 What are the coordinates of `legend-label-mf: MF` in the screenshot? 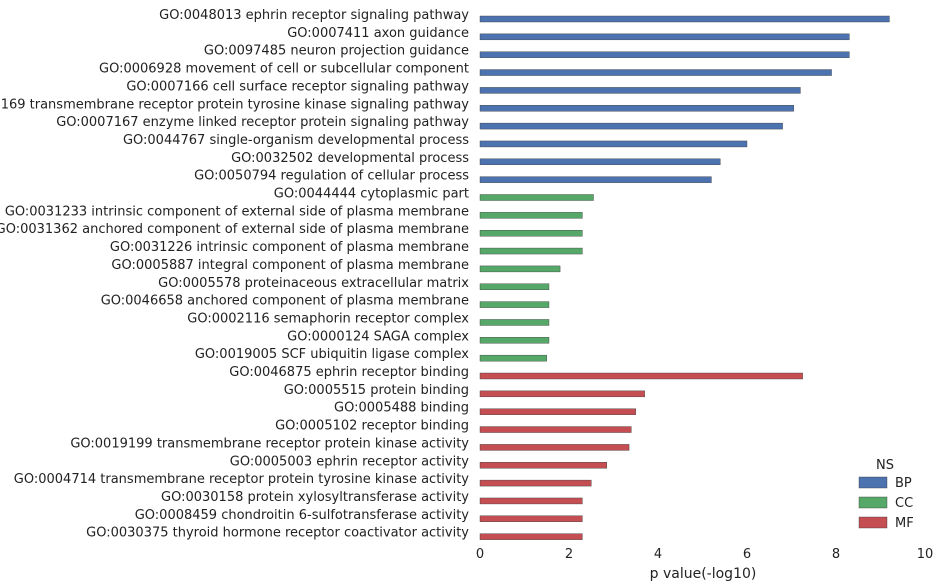 It's located at (904, 523).